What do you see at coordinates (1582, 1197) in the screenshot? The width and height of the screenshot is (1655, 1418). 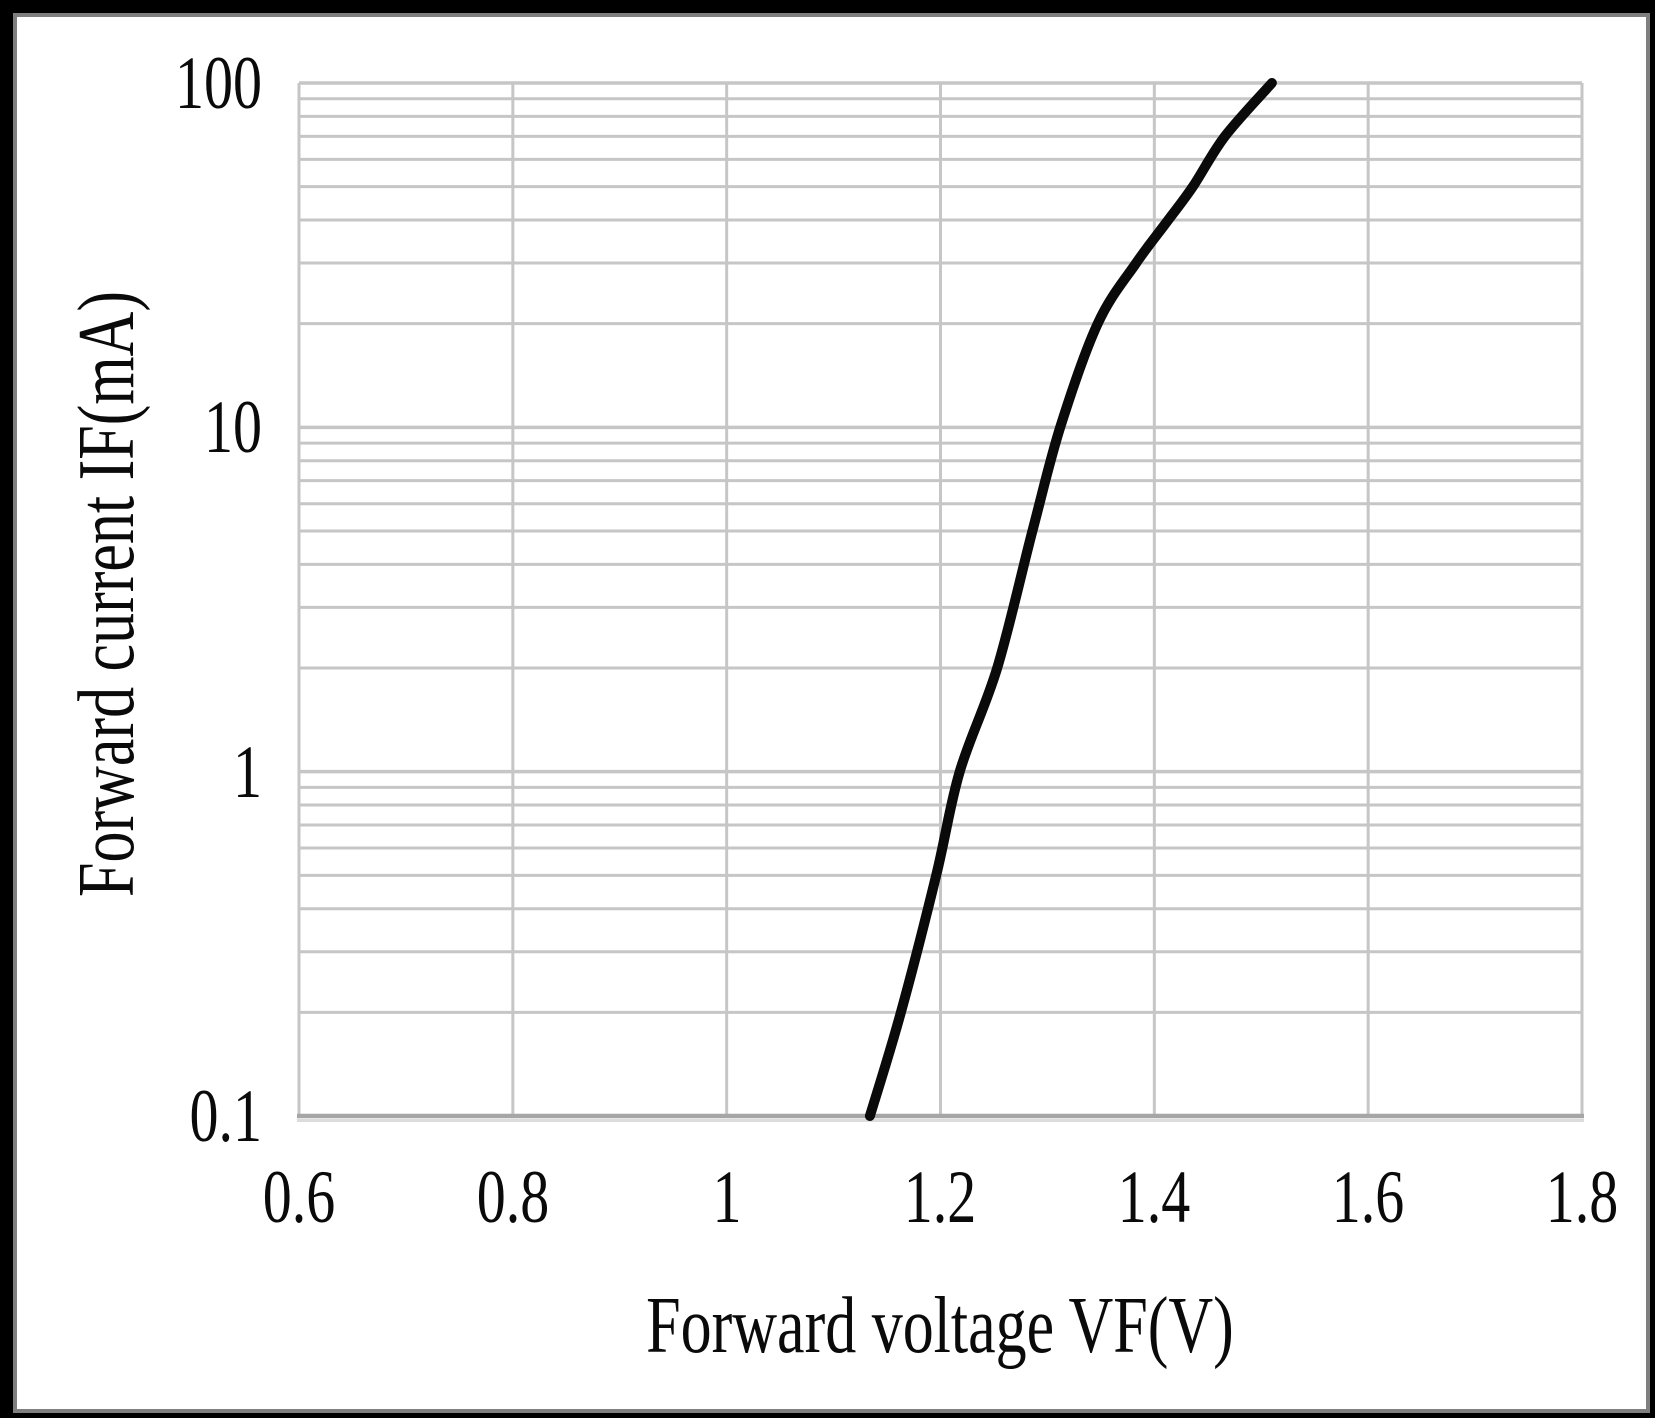 I see `x-tick-label: 1.8` at bounding box center [1582, 1197].